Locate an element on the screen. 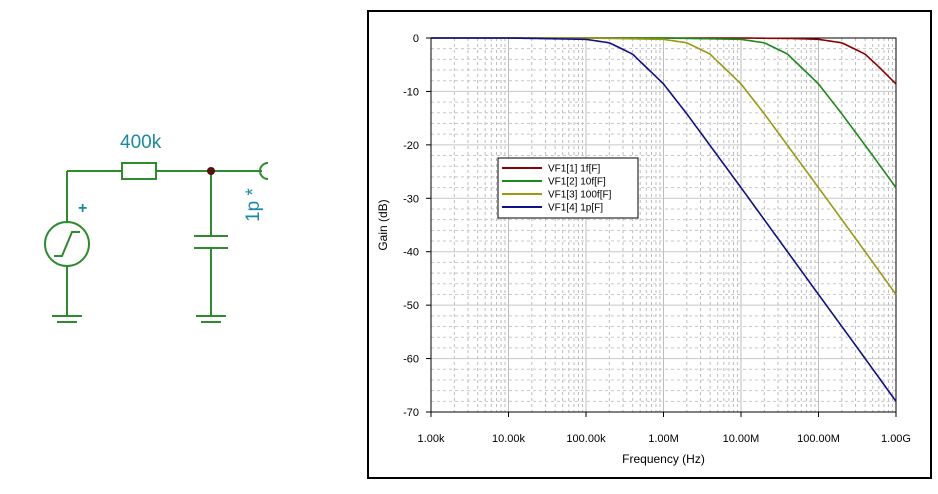 The height and width of the screenshot is (494, 938). y-tick-label: -50 is located at coordinates (411, 306).